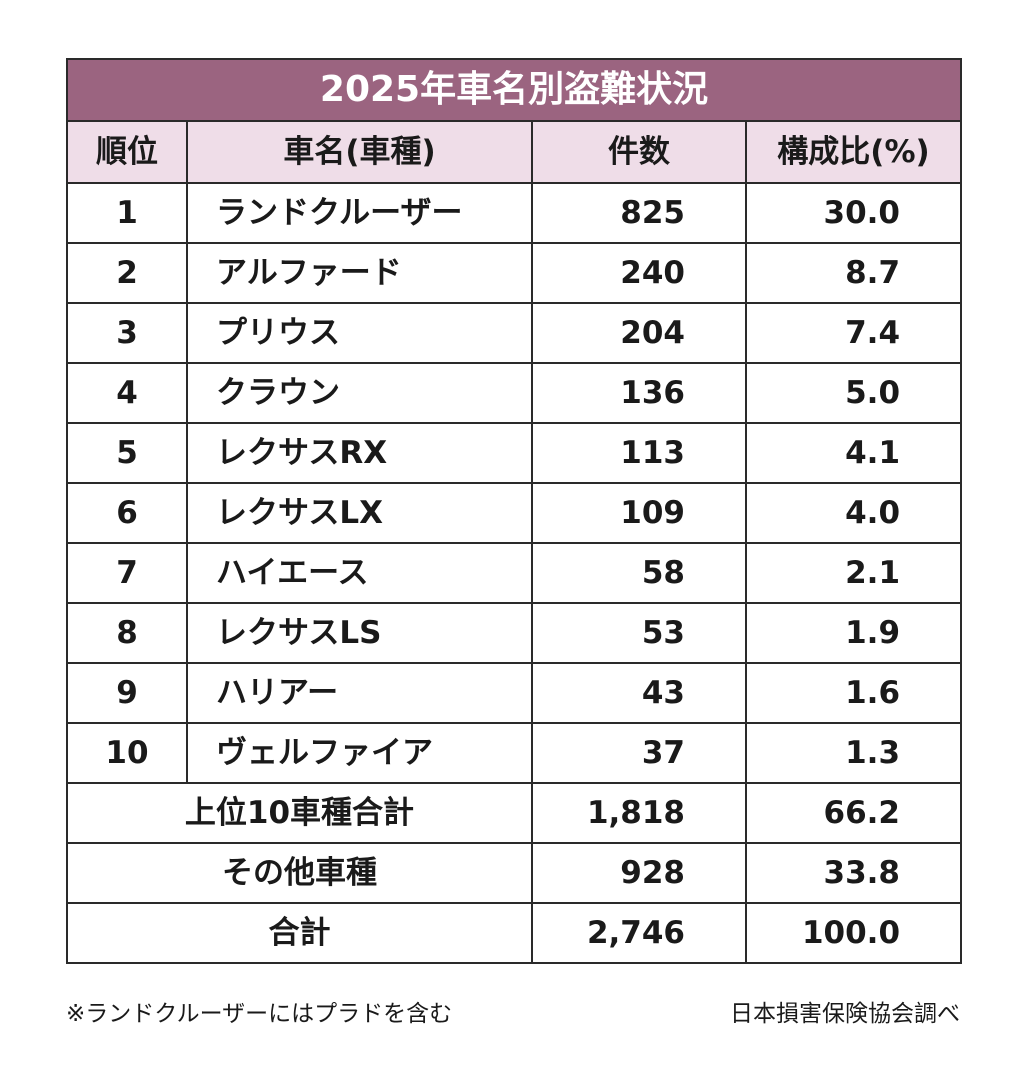  I want to click on count-cell: 825, so click(639, 213).